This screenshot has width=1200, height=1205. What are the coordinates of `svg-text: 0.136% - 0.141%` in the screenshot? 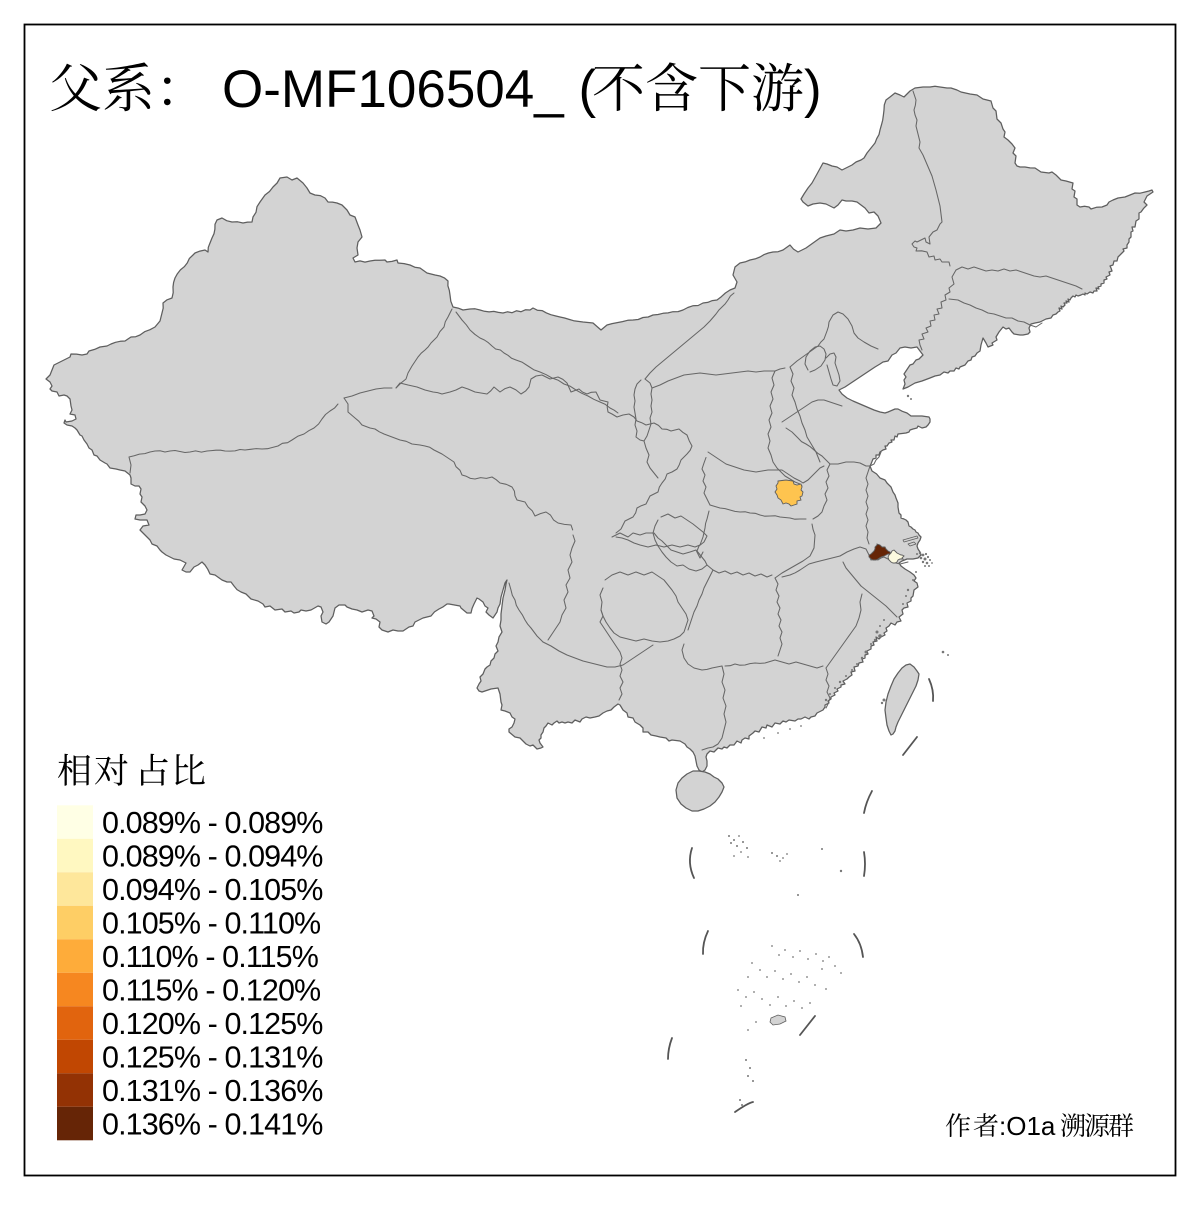 It's located at (212, 1124).